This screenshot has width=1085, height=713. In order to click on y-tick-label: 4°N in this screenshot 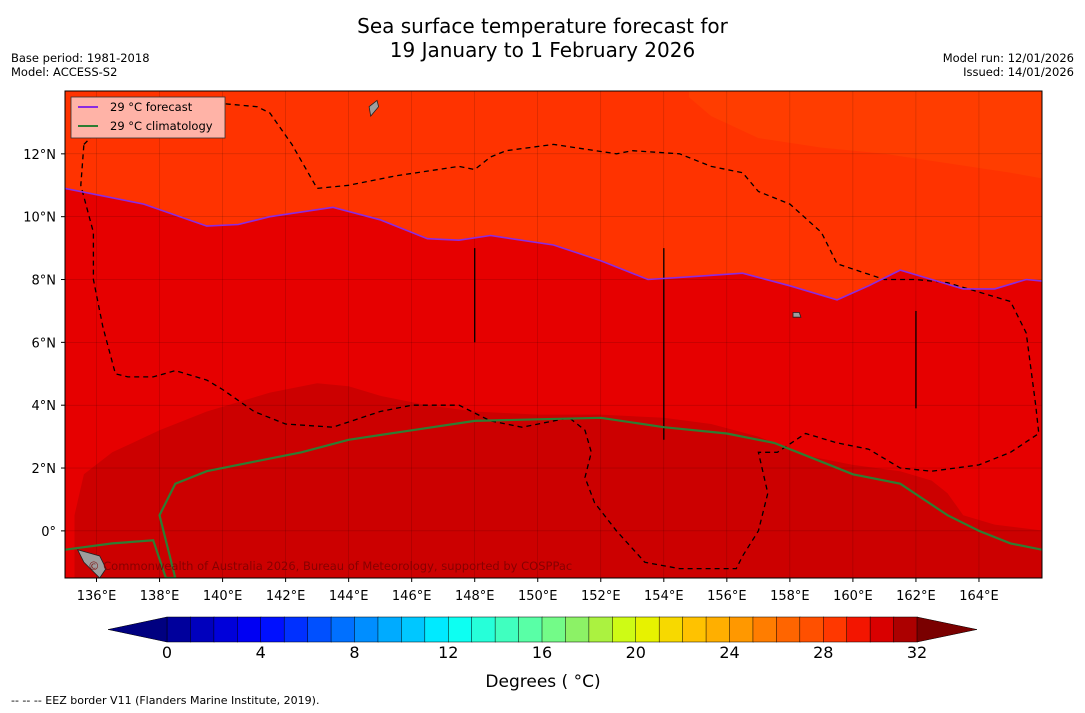, I will do `click(44, 406)`.